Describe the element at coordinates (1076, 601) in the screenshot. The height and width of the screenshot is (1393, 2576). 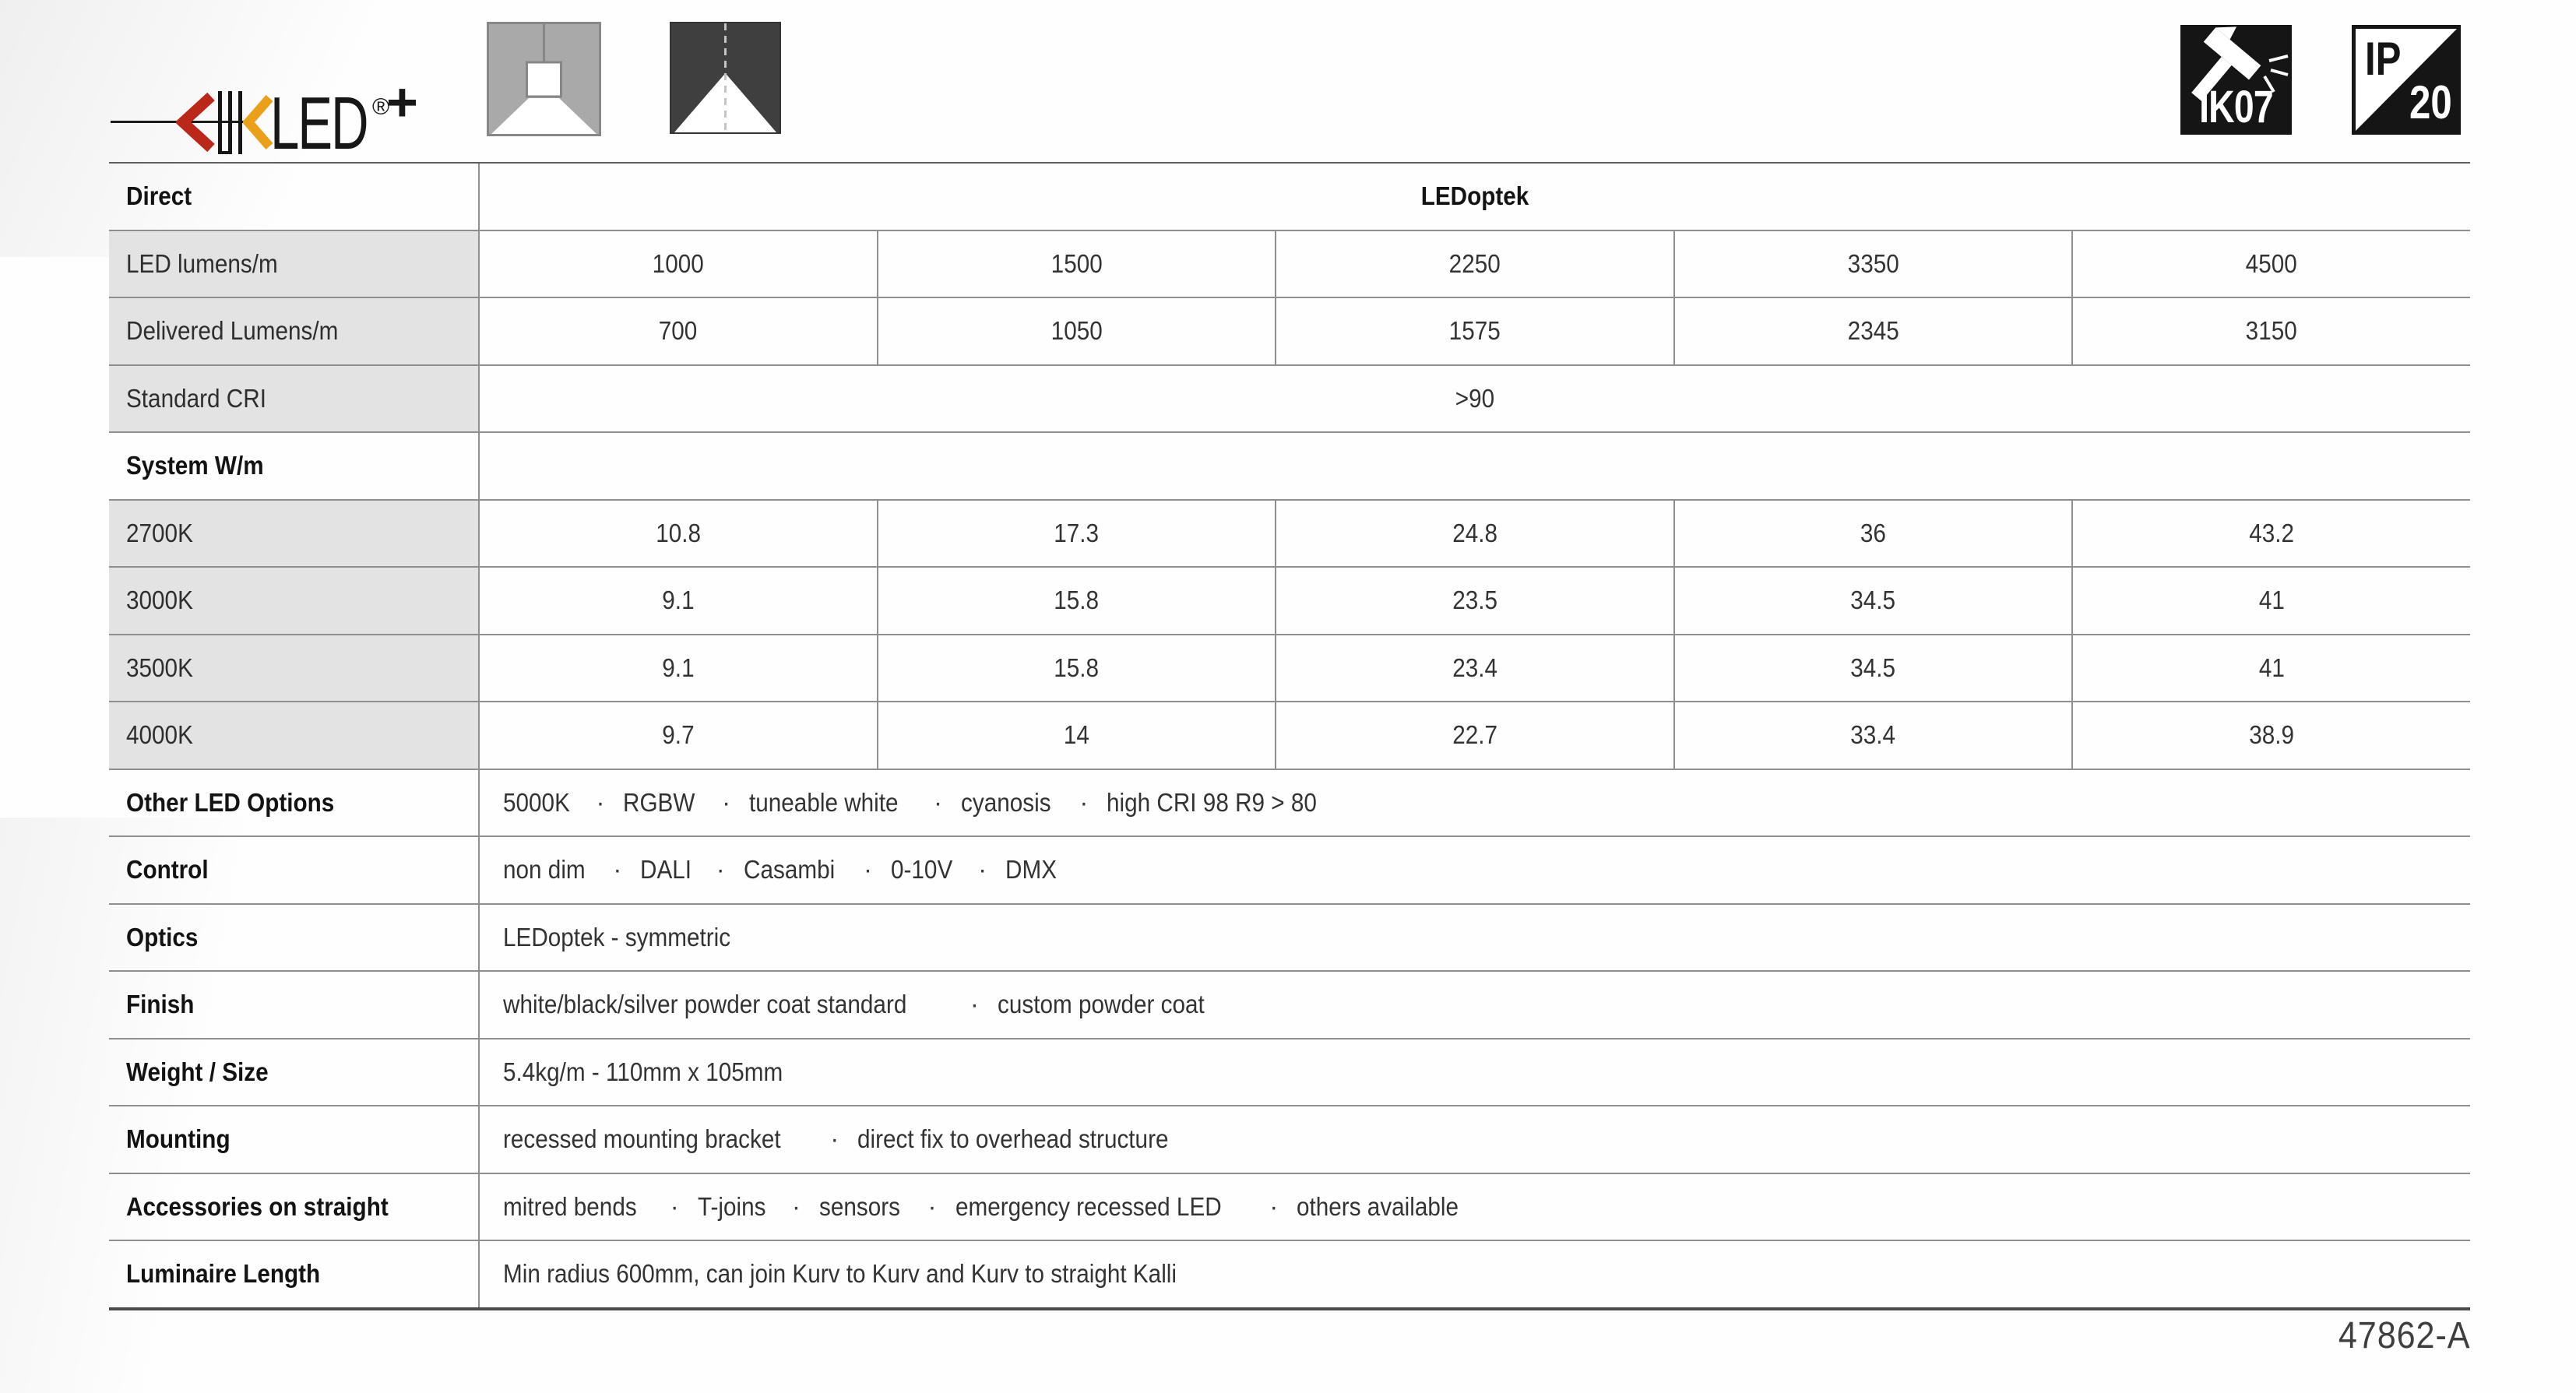
I see `value-cell-3000k-2: 15.8` at that location.